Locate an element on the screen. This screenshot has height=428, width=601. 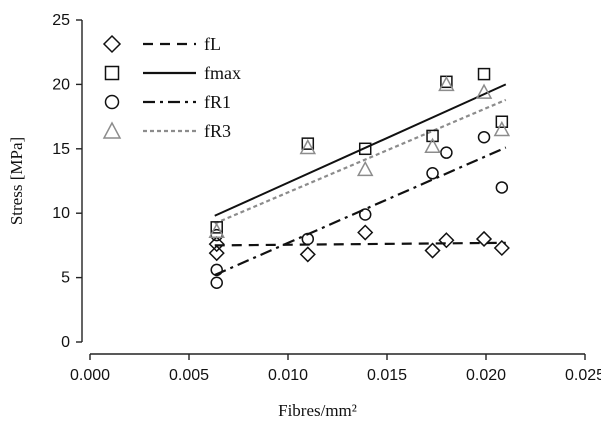
legend-label-fR1: fR1 is located at coordinates (217, 102).